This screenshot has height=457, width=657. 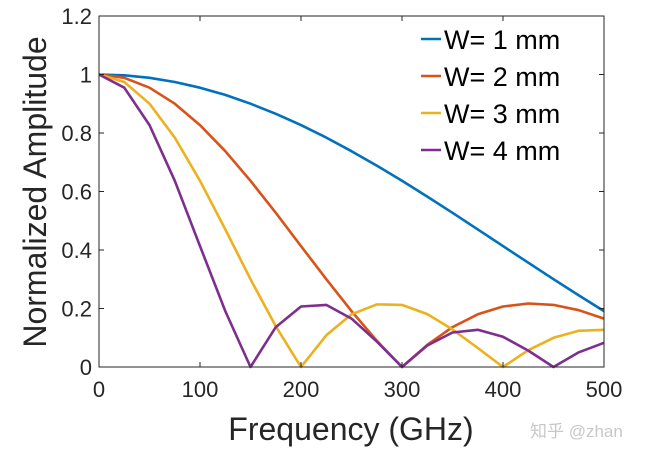 I want to click on x-tick-label: 400, so click(x=503, y=389).